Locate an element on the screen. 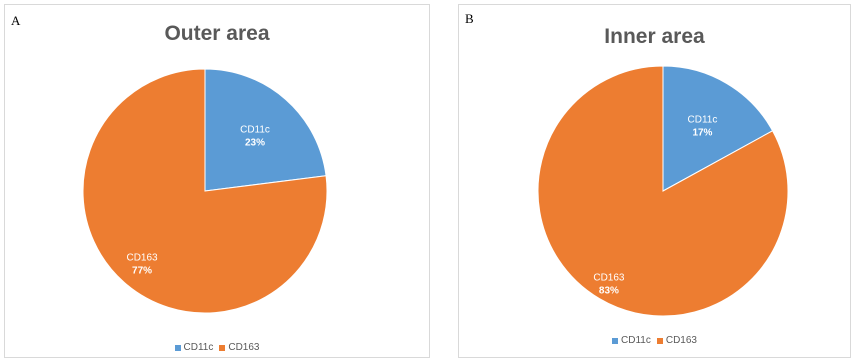  chart-title: Inner area is located at coordinates (654, 36).